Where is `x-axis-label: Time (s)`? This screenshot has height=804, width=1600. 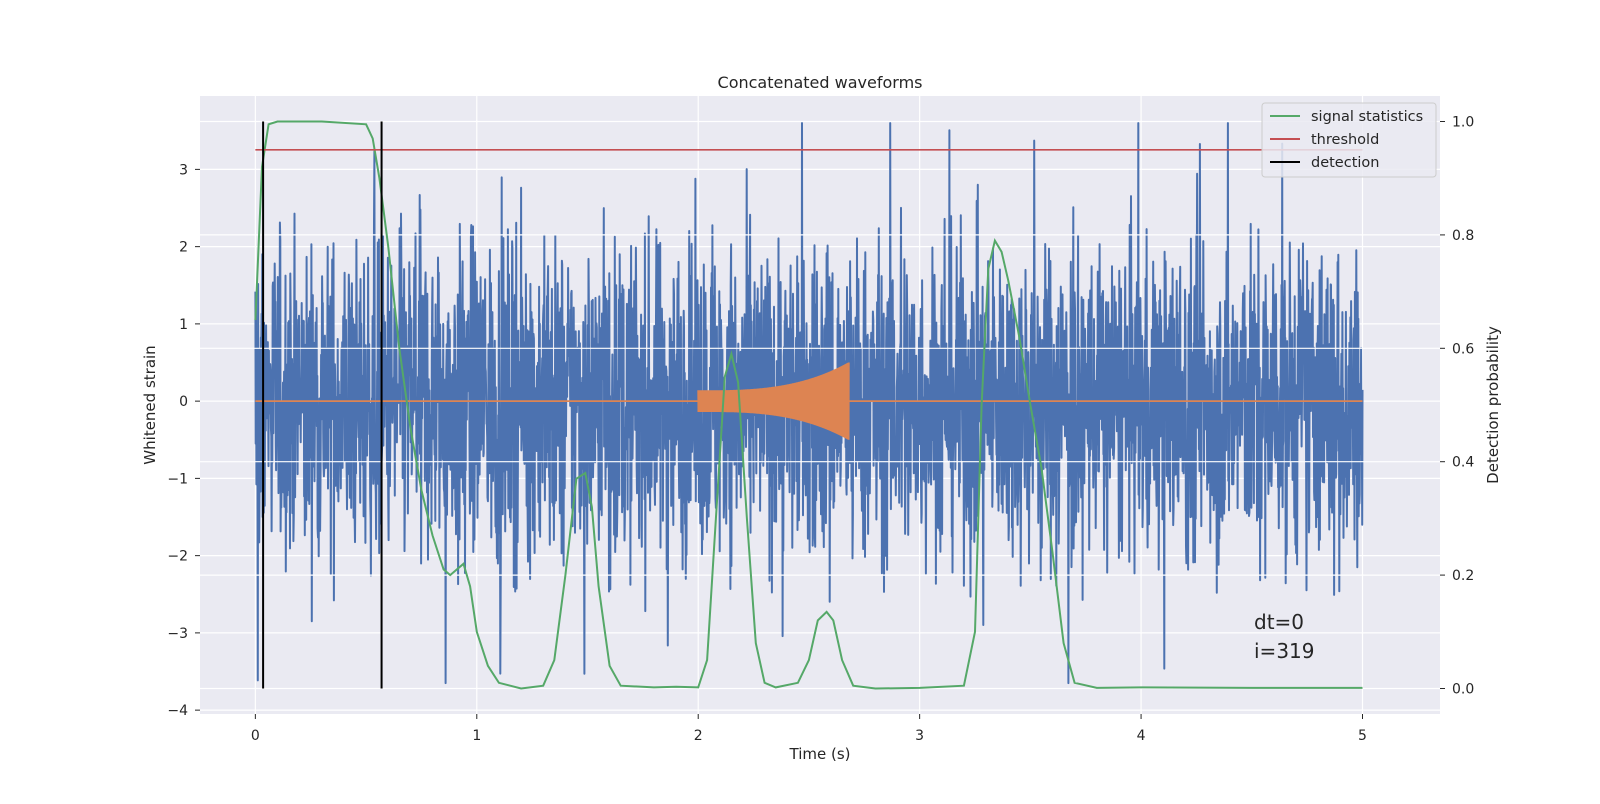 x-axis-label: Time (s) is located at coordinates (820, 754).